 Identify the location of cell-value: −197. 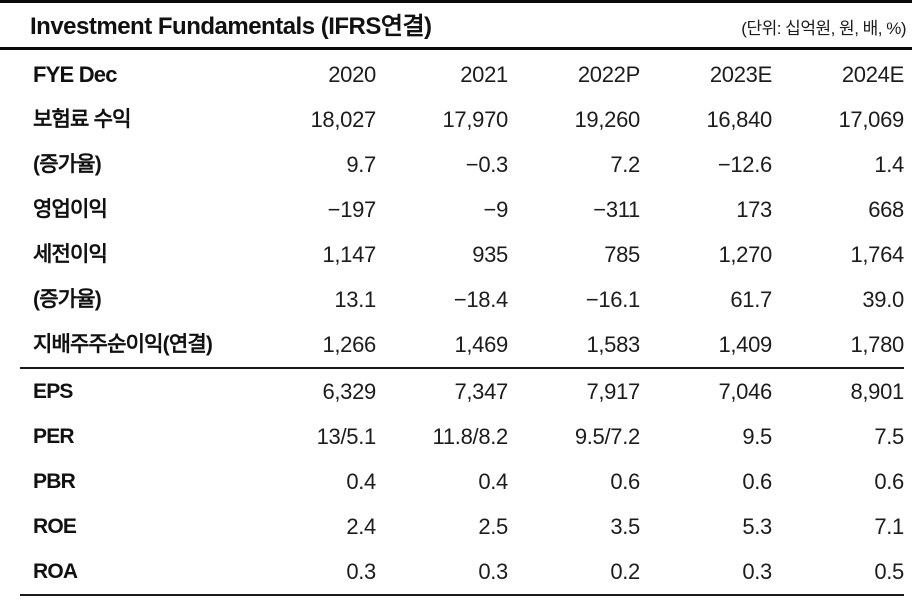
(352, 210).